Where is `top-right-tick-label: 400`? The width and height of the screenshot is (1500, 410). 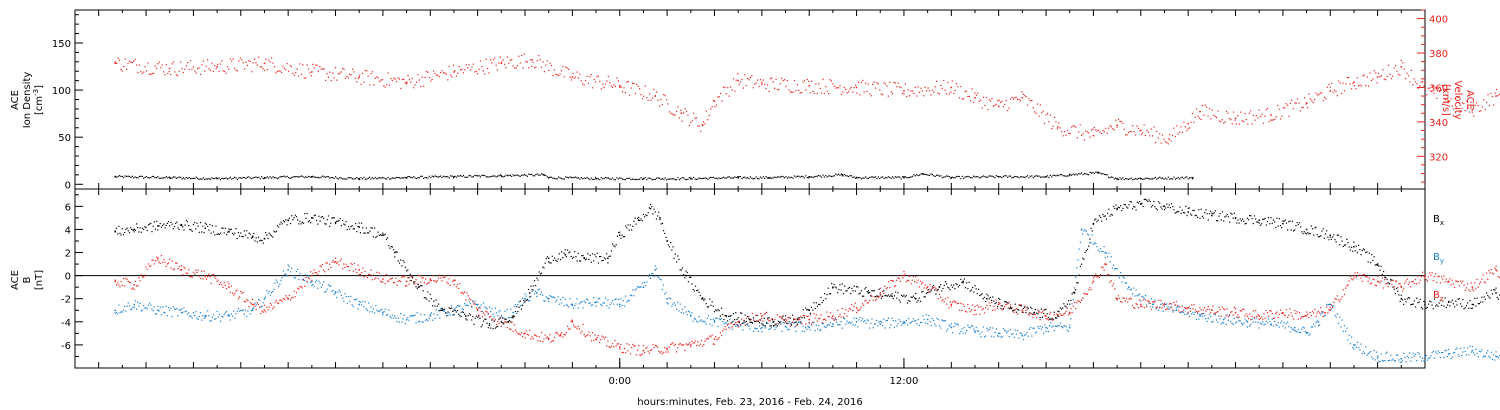 top-right-tick-label: 400 is located at coordinates (1438, 20).